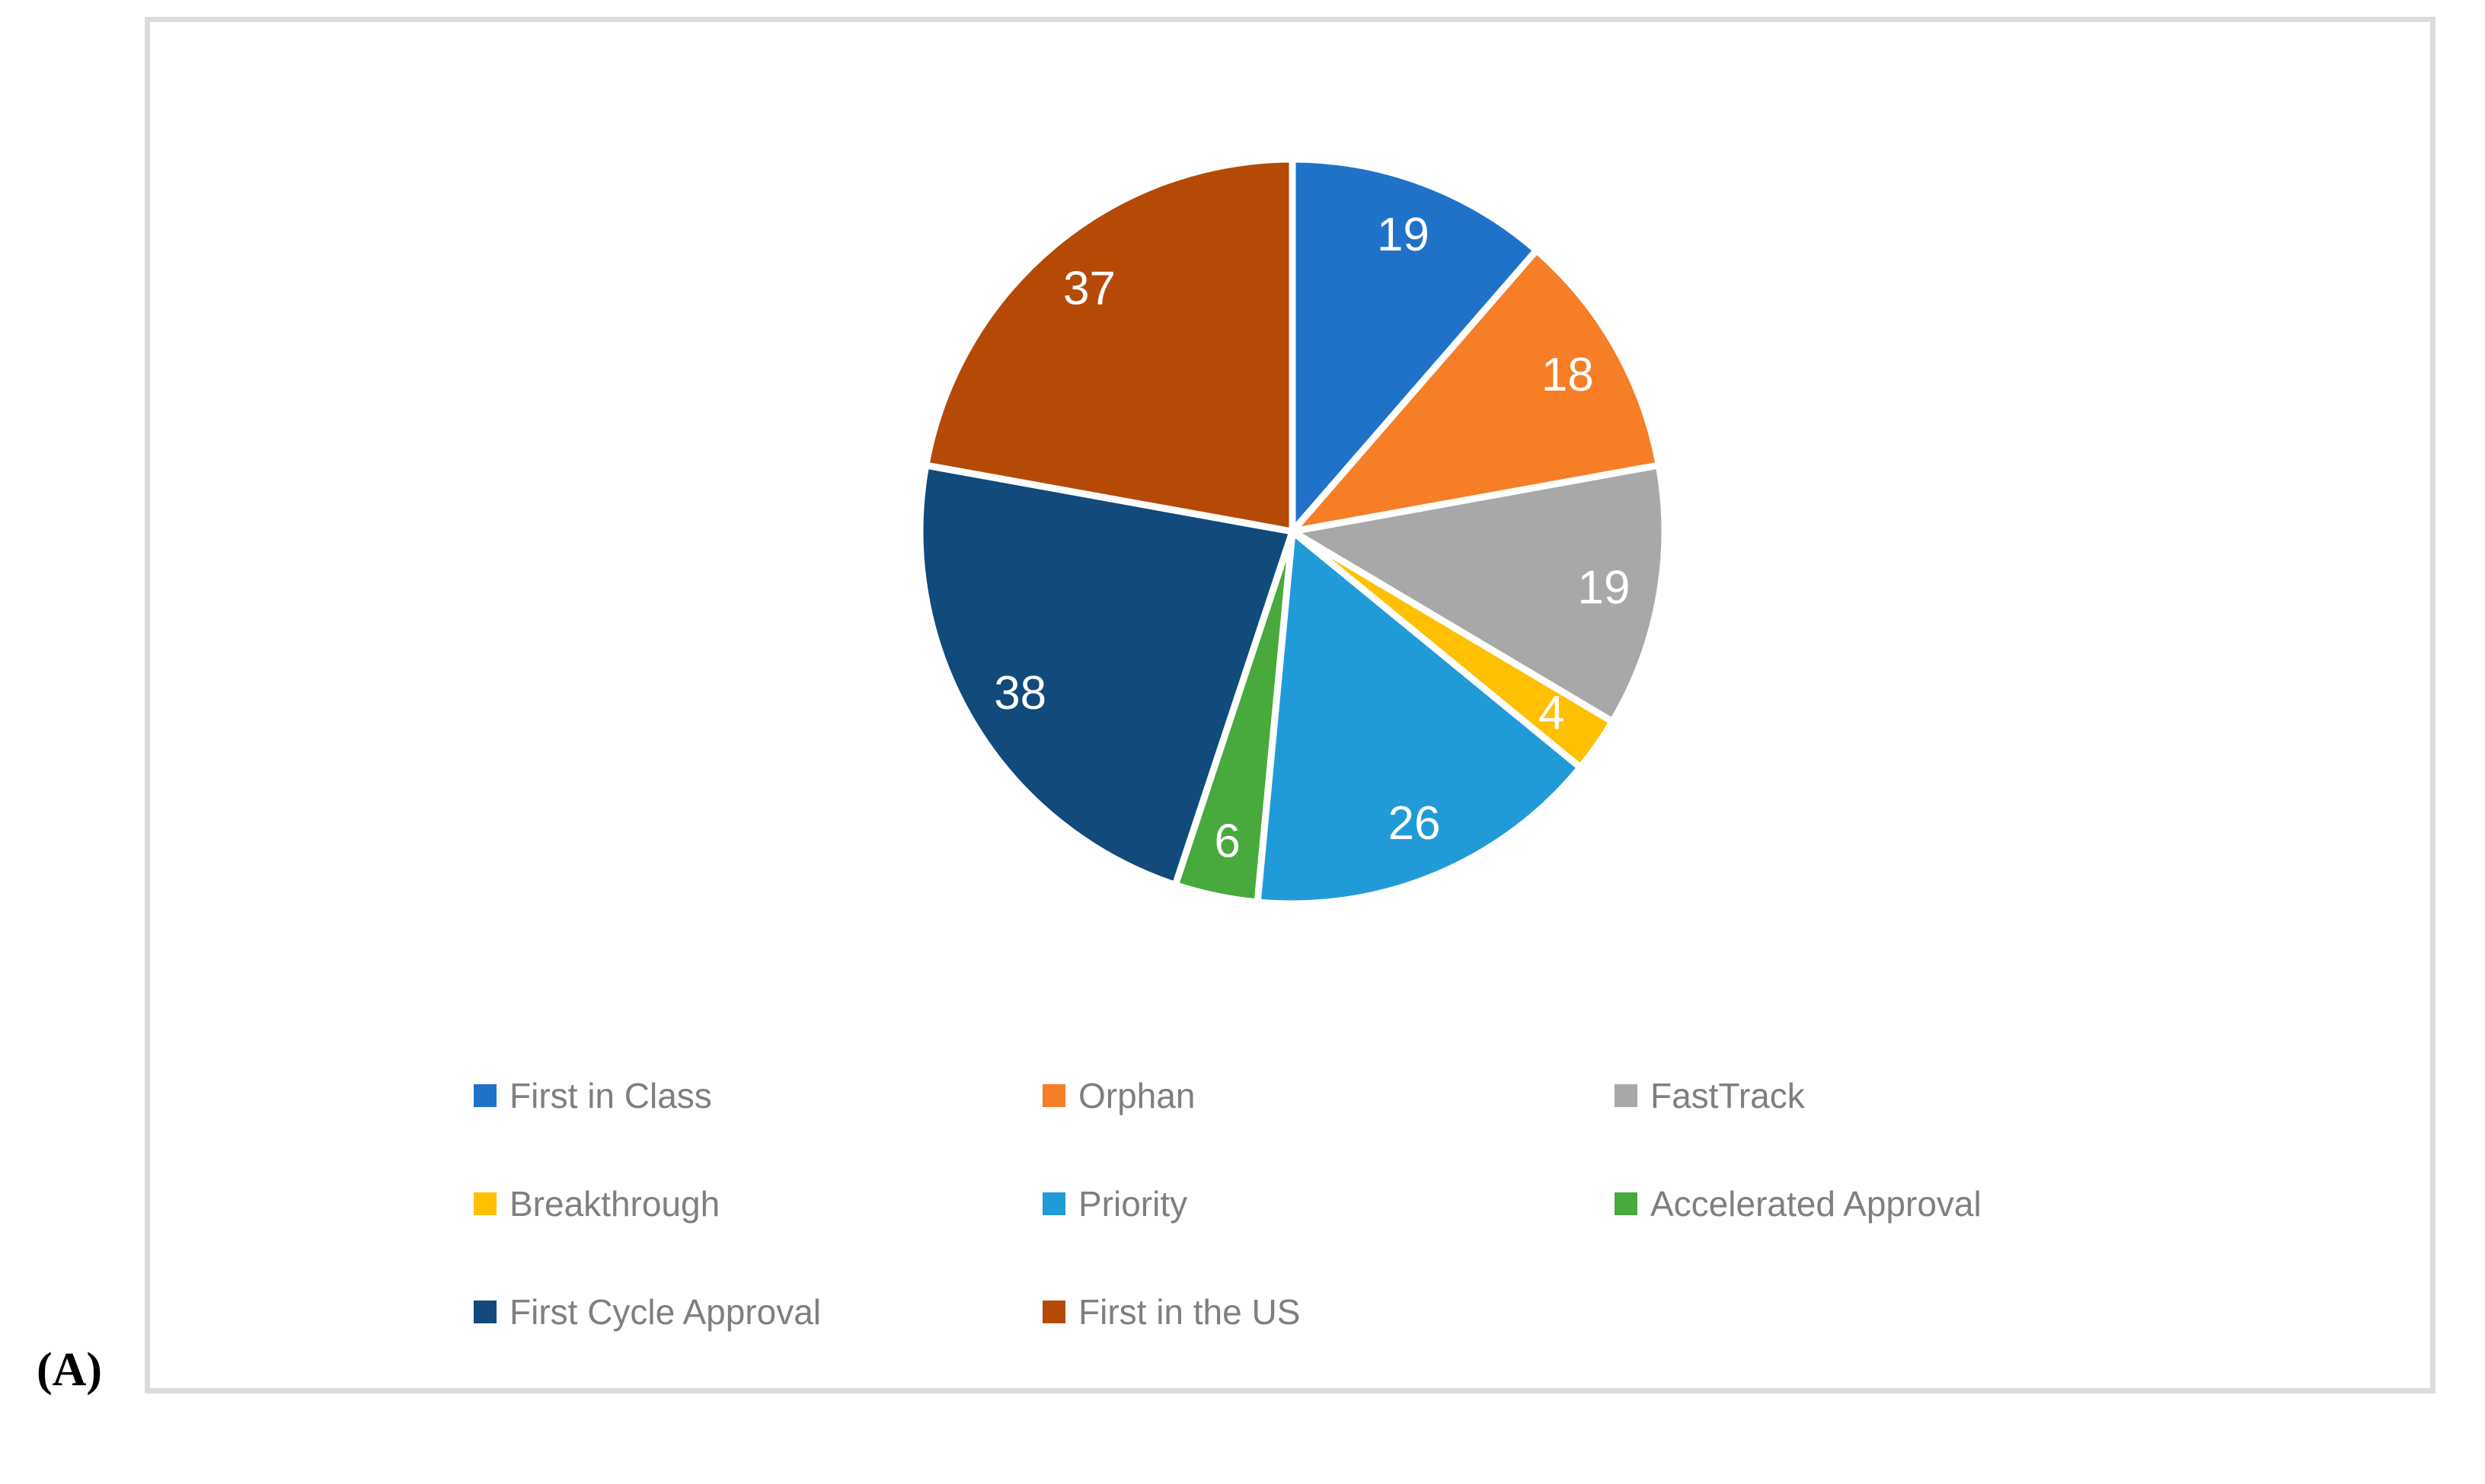 This screenshot has width=2485, height=1484. I want to click on legend-label: First in the US, so click(1189, 1312).